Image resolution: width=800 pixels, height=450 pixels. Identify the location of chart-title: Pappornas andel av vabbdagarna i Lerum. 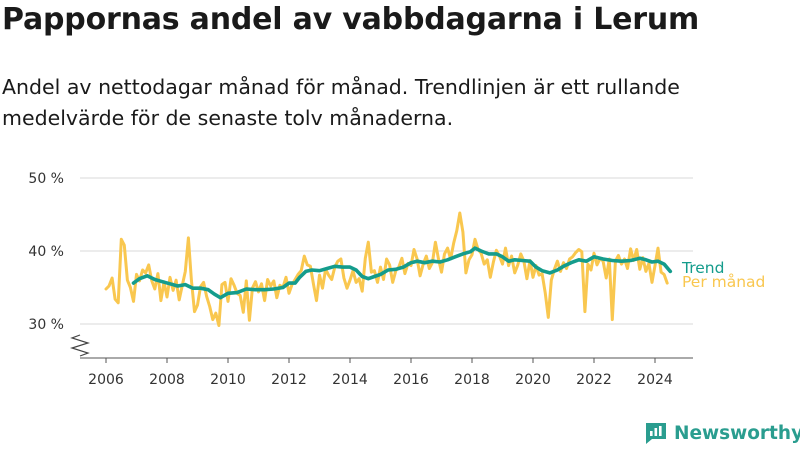
(351, 19).